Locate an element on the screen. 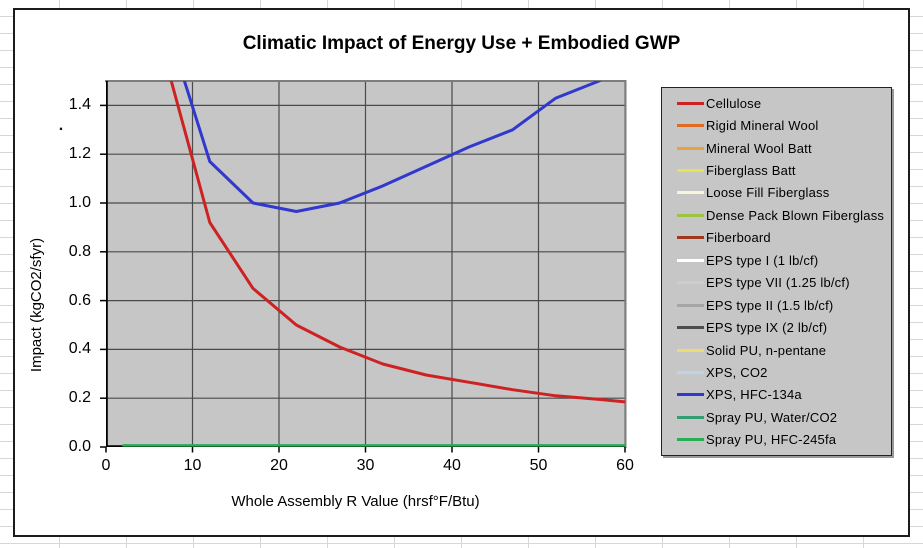  legend-item-label: Fiberglass Batt is located at coordinates (751, 171).